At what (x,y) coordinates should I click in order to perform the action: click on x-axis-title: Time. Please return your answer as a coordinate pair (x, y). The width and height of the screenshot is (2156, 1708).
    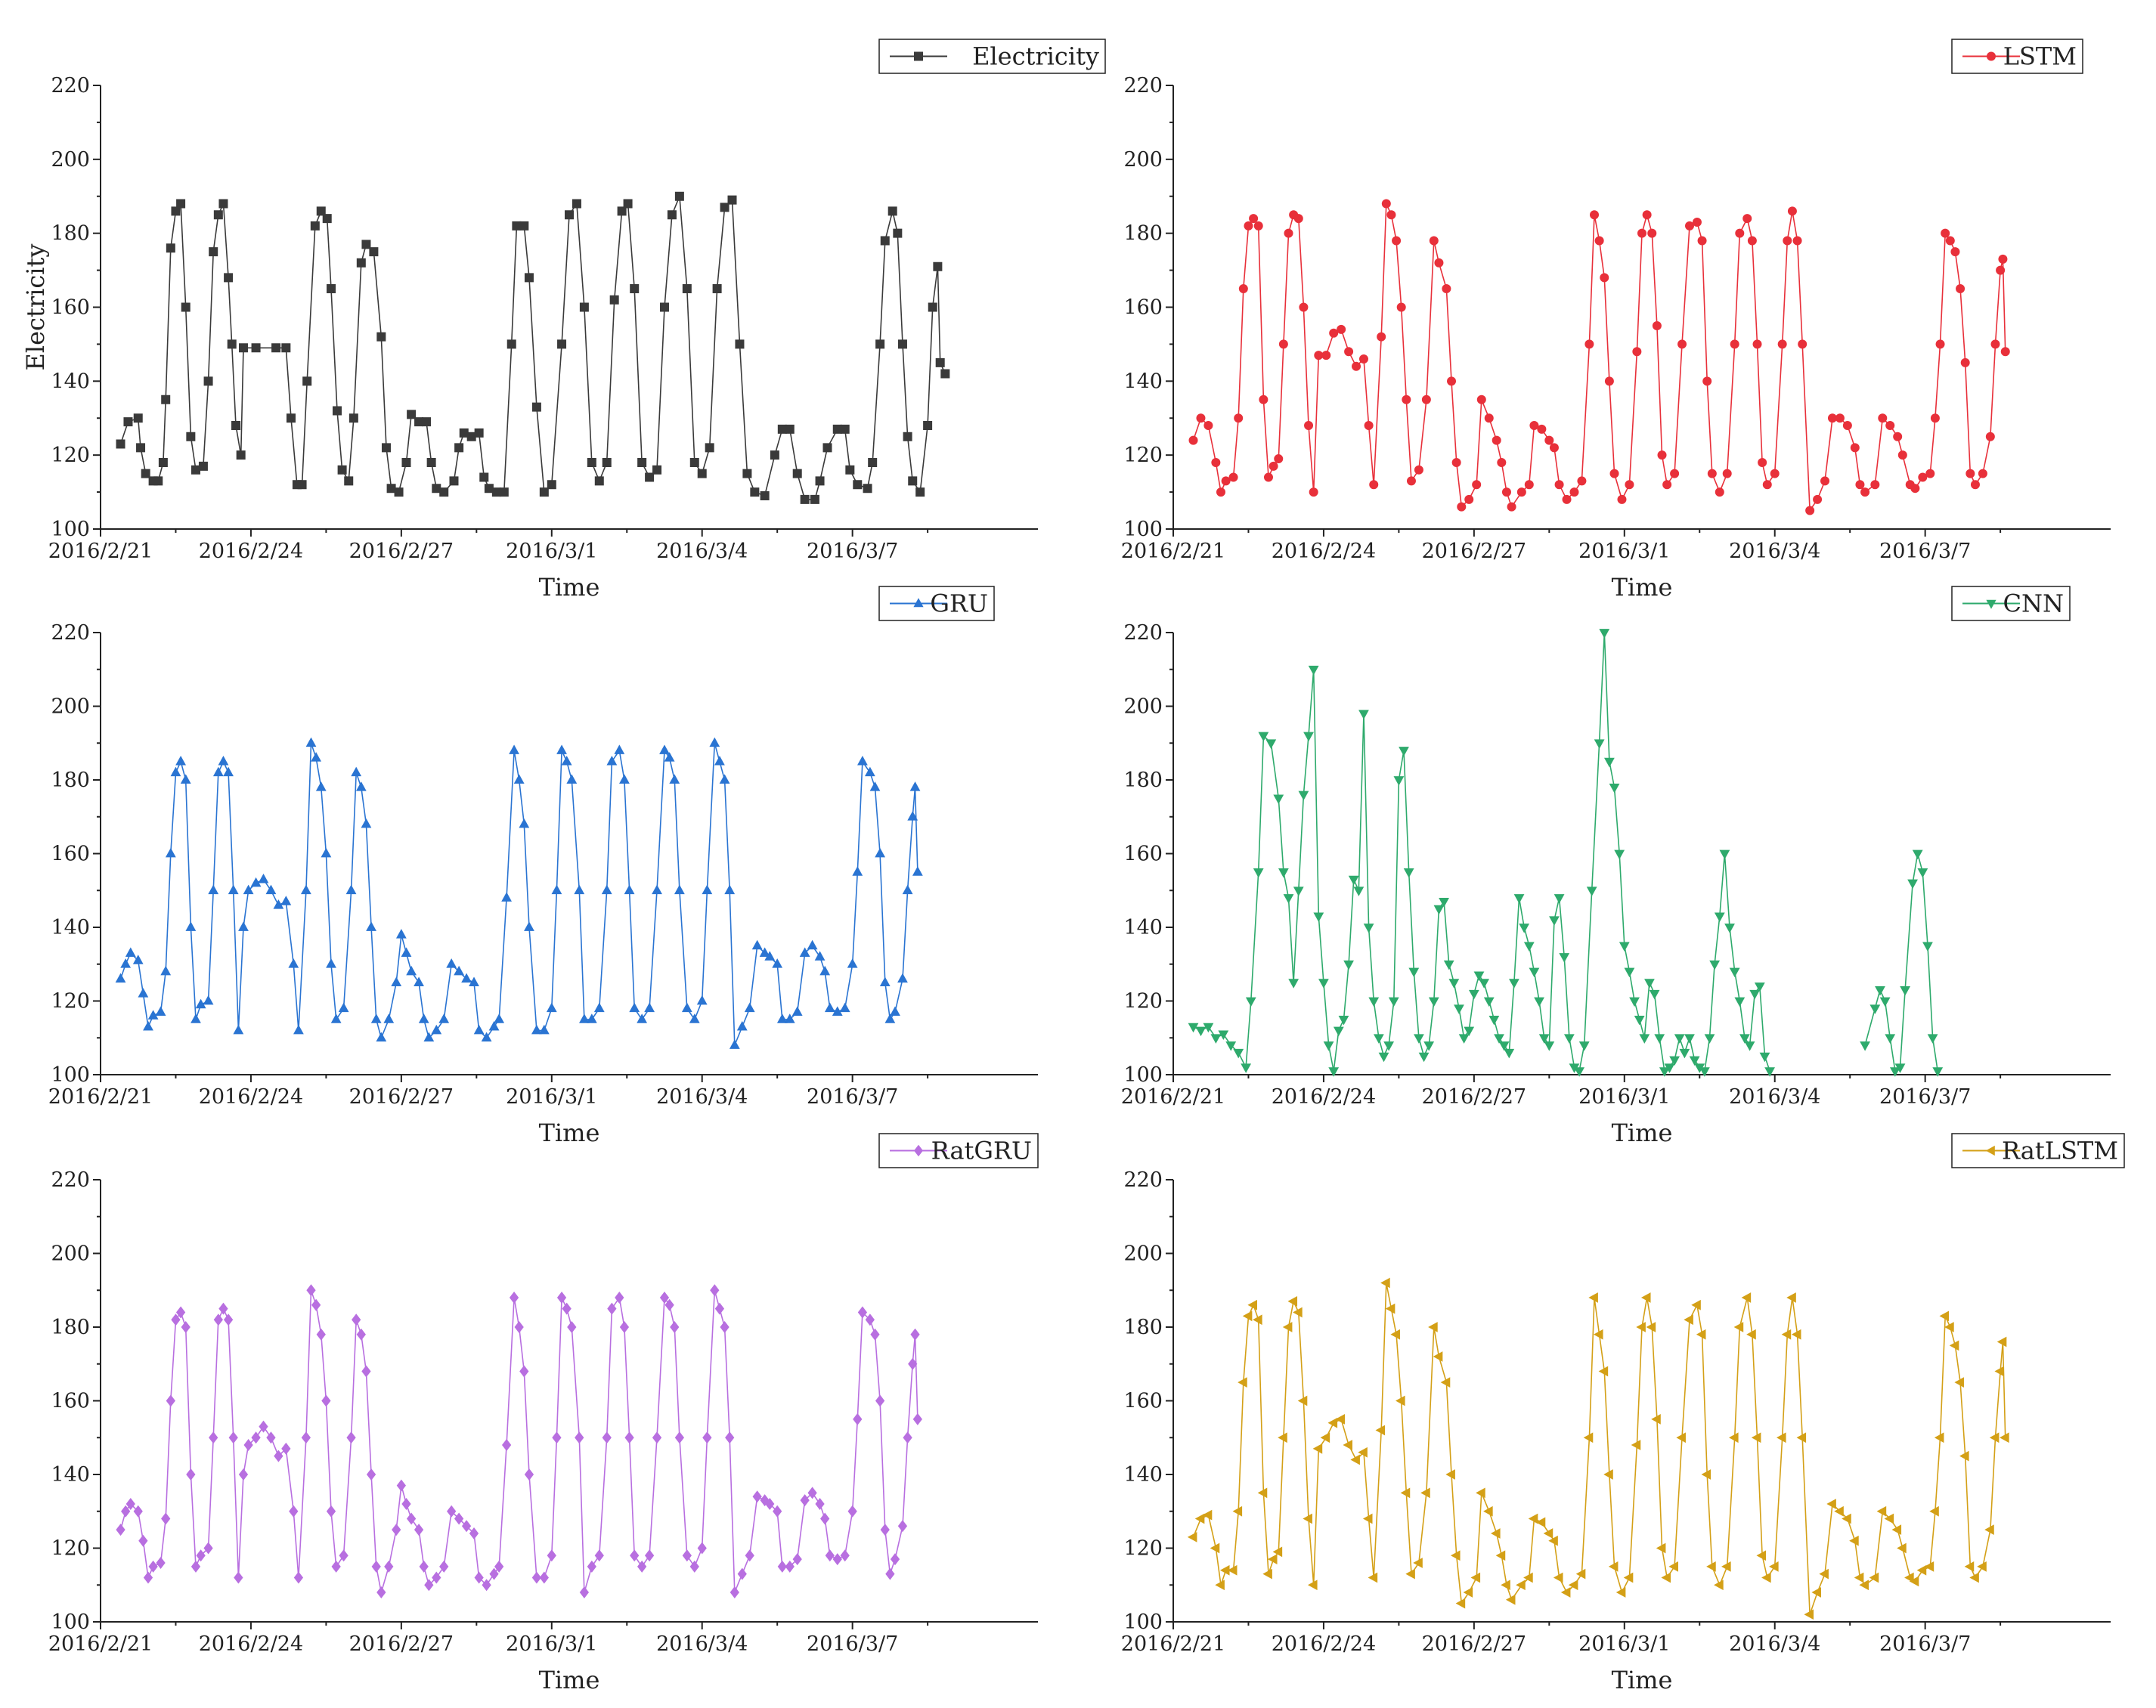
    Looking at the image, I should click on (1642, 587).